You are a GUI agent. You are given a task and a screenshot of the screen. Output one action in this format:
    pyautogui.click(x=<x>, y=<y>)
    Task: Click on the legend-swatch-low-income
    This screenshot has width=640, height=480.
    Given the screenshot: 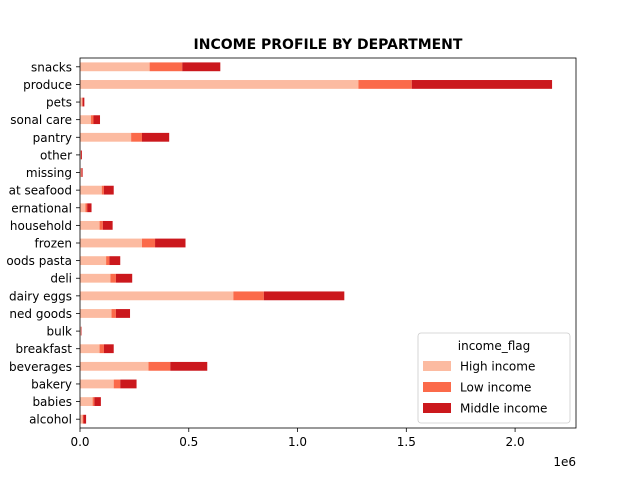 What is the action you would take?
    pyautogui.click(x=437, y=387)
    